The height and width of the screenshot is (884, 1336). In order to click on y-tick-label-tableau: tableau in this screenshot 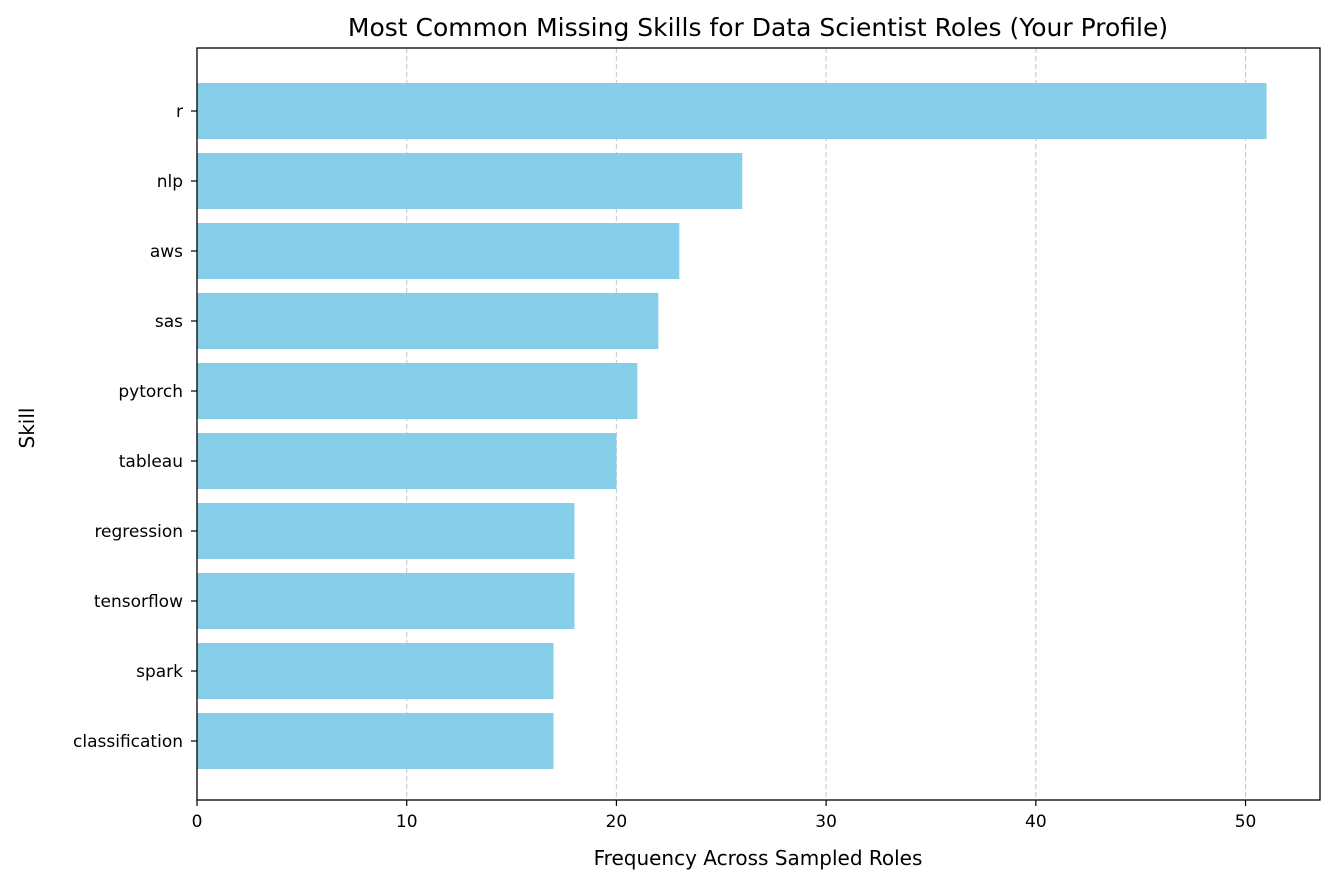, I will do `click(151, 462)`.